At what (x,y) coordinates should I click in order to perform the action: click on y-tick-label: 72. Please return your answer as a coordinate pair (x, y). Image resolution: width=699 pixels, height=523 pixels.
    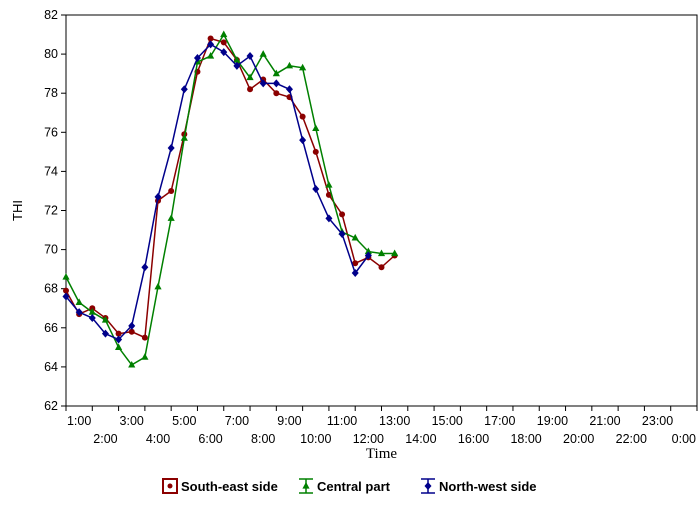
    Looking at the image, I should click on (51, 211).